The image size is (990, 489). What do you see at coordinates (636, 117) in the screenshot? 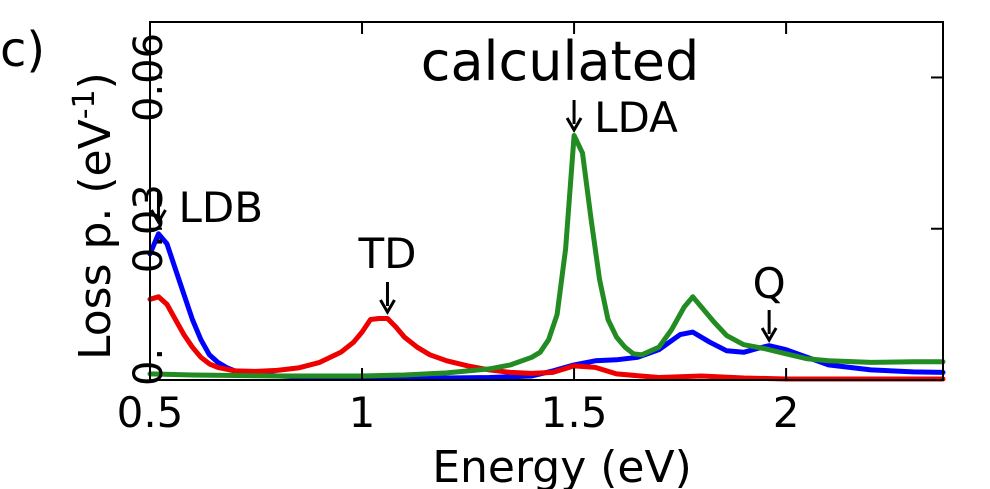
I see `annotation-label: LDA` at bounding box center [636, 117].